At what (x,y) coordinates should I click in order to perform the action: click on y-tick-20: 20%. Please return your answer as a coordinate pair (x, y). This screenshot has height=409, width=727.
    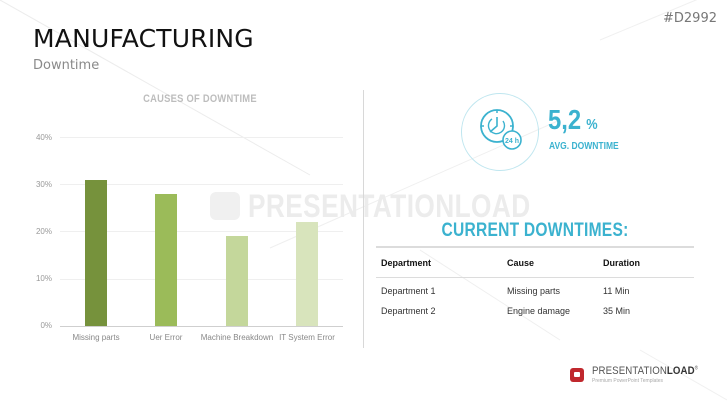
    Looking at the image, I should click on (43, 231).